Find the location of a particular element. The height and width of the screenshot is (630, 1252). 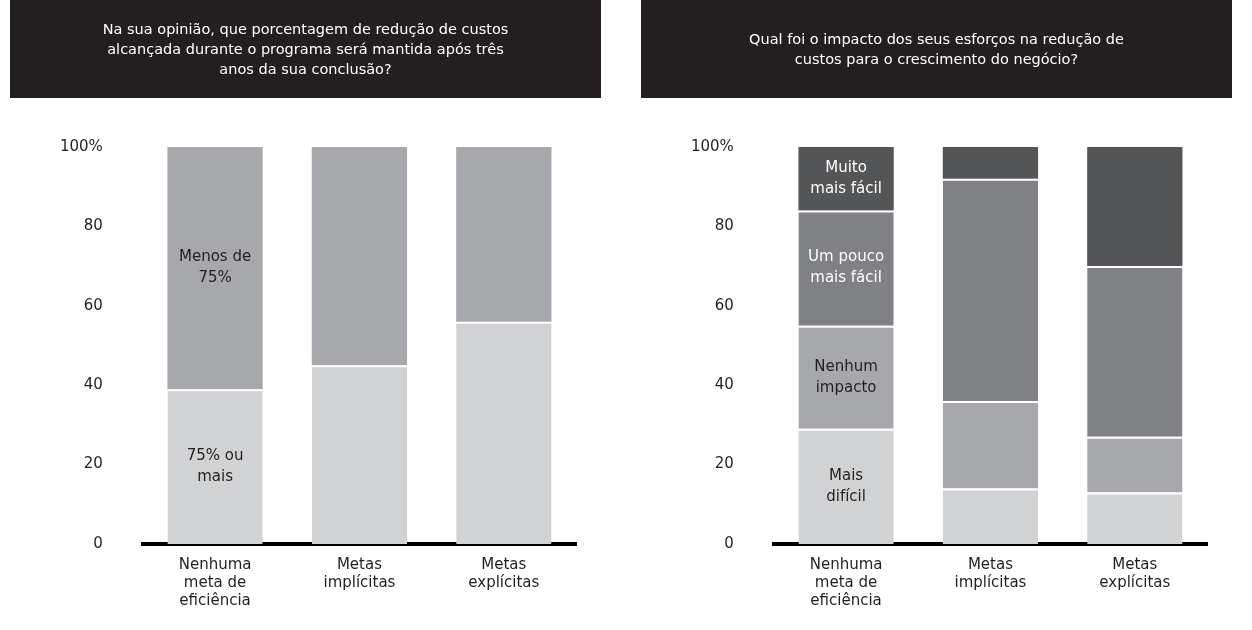

chart-title: Qual foi o impacto dos seus esforços na redução de custos para o crescimento do negócio? is located at coordinates (936, 49).